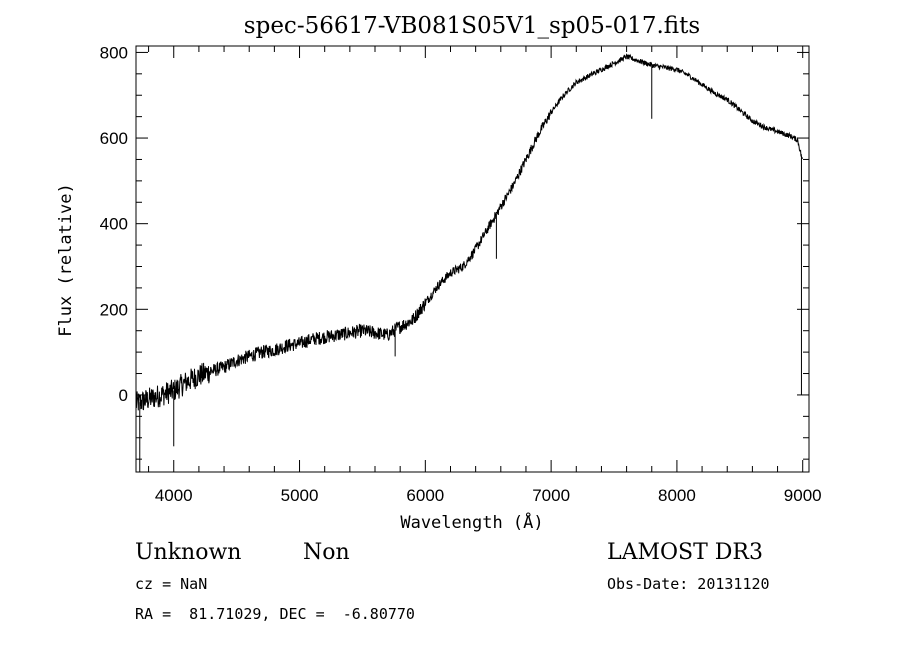  What do you see at coordinates (425, 495) in the screenshot?
I see `x-tick-label: 6000` at bounding box center [425, 495].